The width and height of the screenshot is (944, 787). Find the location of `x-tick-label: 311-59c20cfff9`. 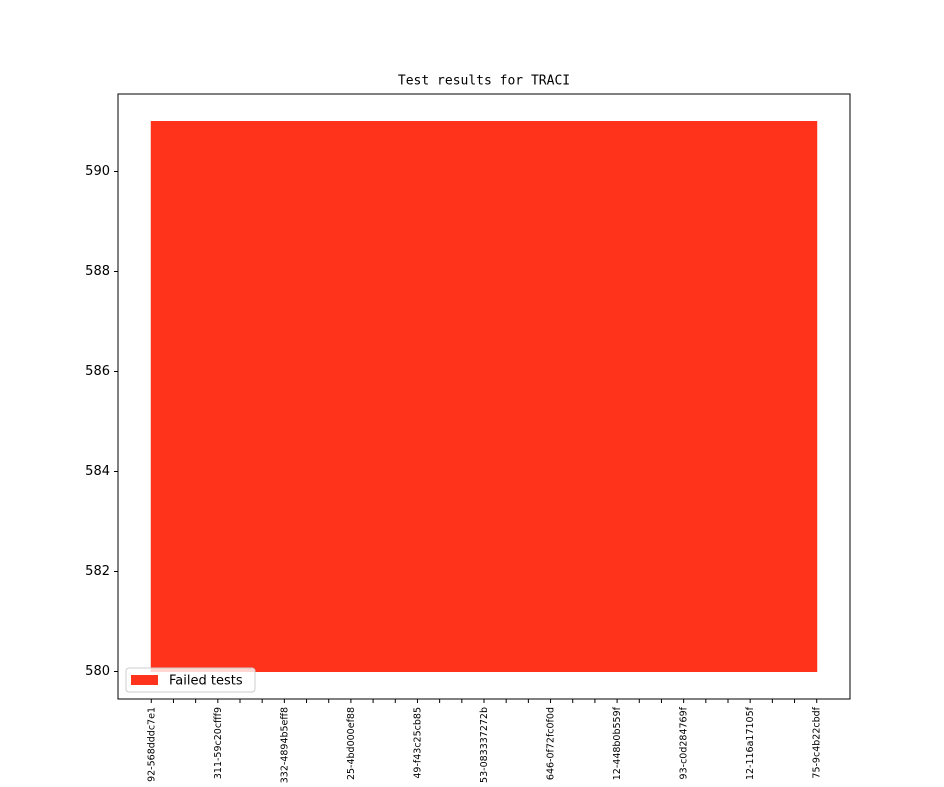

x-tick-label: 311-59c20cfff9 is located at coordinates (218, 743).